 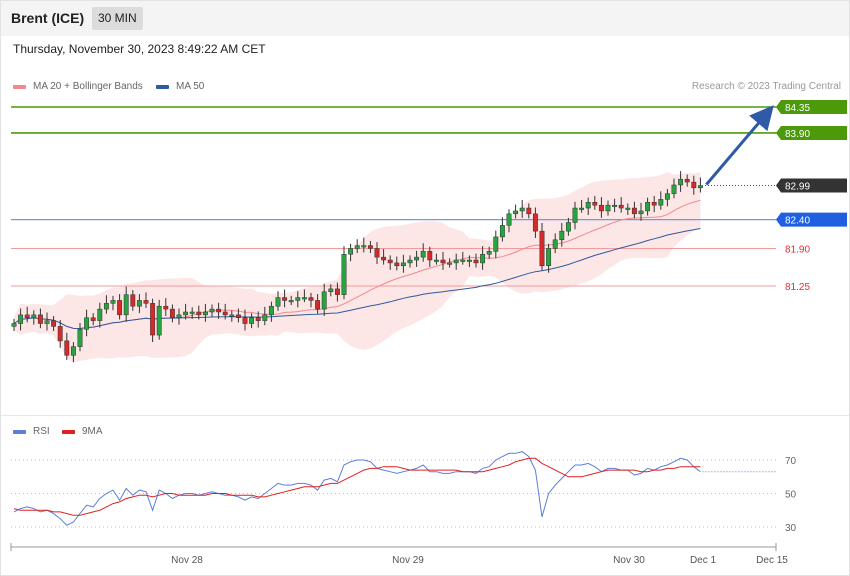 What do you see at coordinates (772, 560) in the screenshot?
I see `x-axis-label: Dec 15` at bounding box center [772, 560].